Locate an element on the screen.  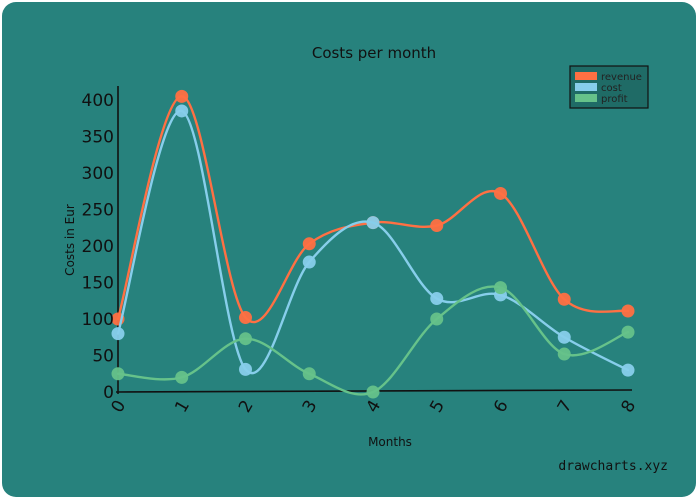
legend-label-revenue: revenue is located at coordinates (621, 77).